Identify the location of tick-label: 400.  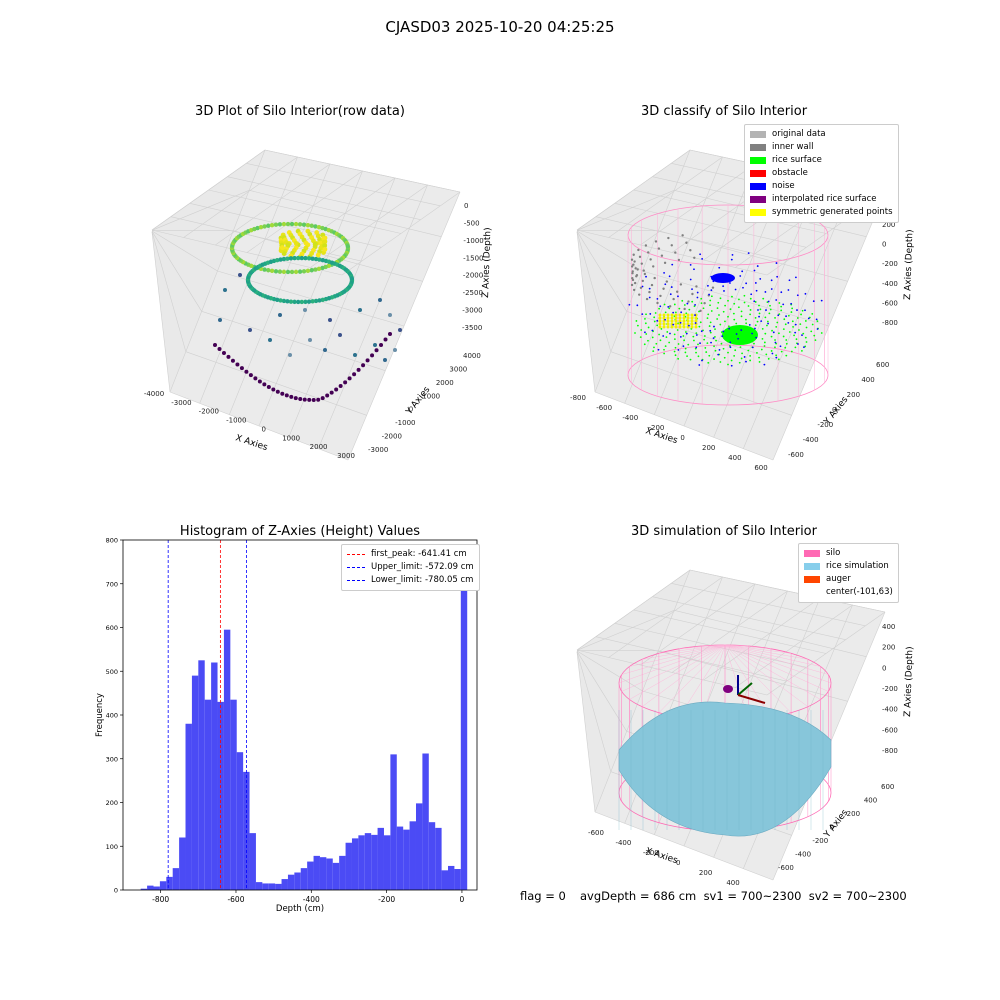
(732, 882).